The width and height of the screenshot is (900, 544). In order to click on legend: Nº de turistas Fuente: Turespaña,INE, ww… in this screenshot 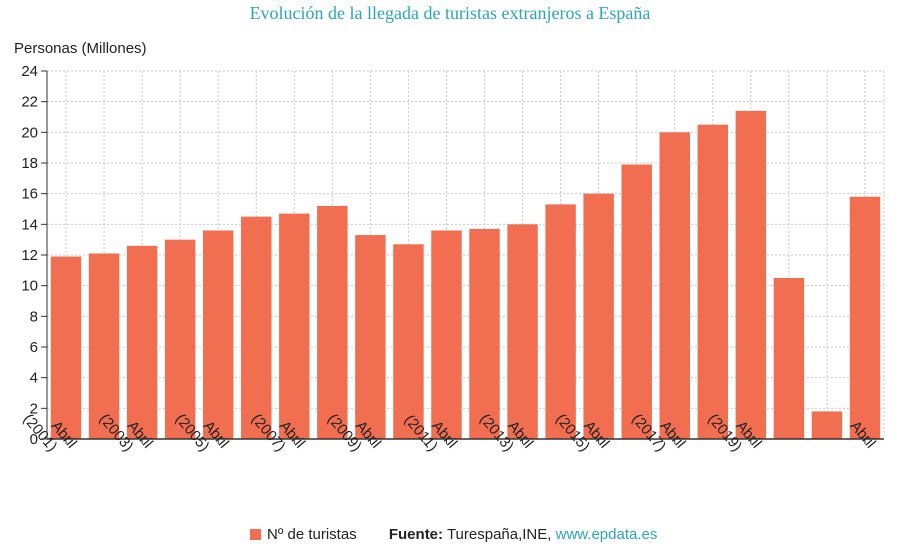, I will do `click(453, 534)`.